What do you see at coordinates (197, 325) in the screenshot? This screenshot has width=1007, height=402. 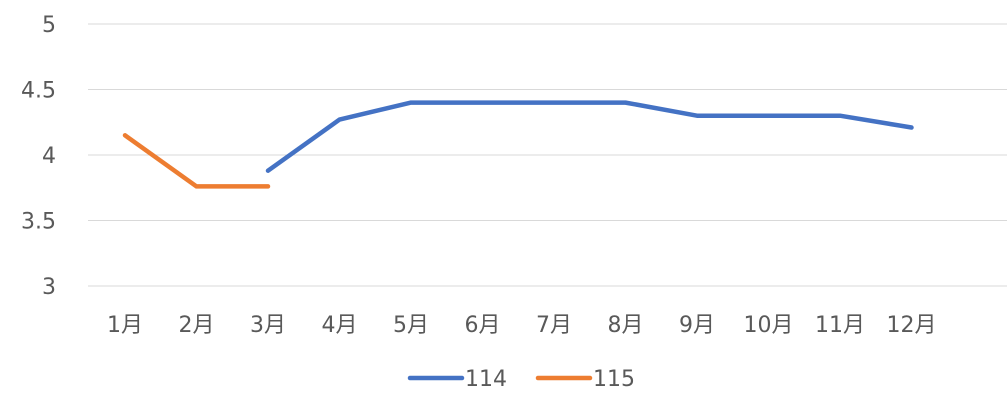 I see `x-tick-label: 2月` at bounding box center [197, 325].